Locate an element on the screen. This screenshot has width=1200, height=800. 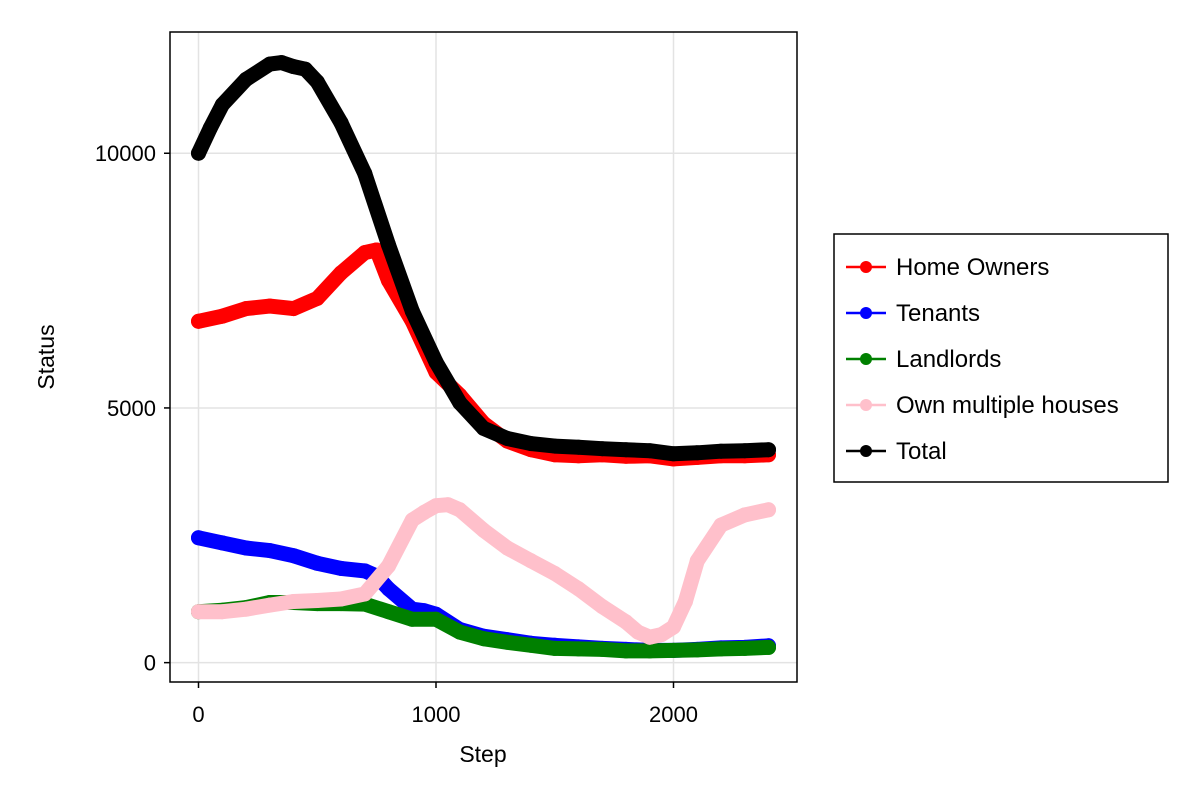
legend-item-own-multiple-houses: Own multiple houses is located at coordinates (982, 405).